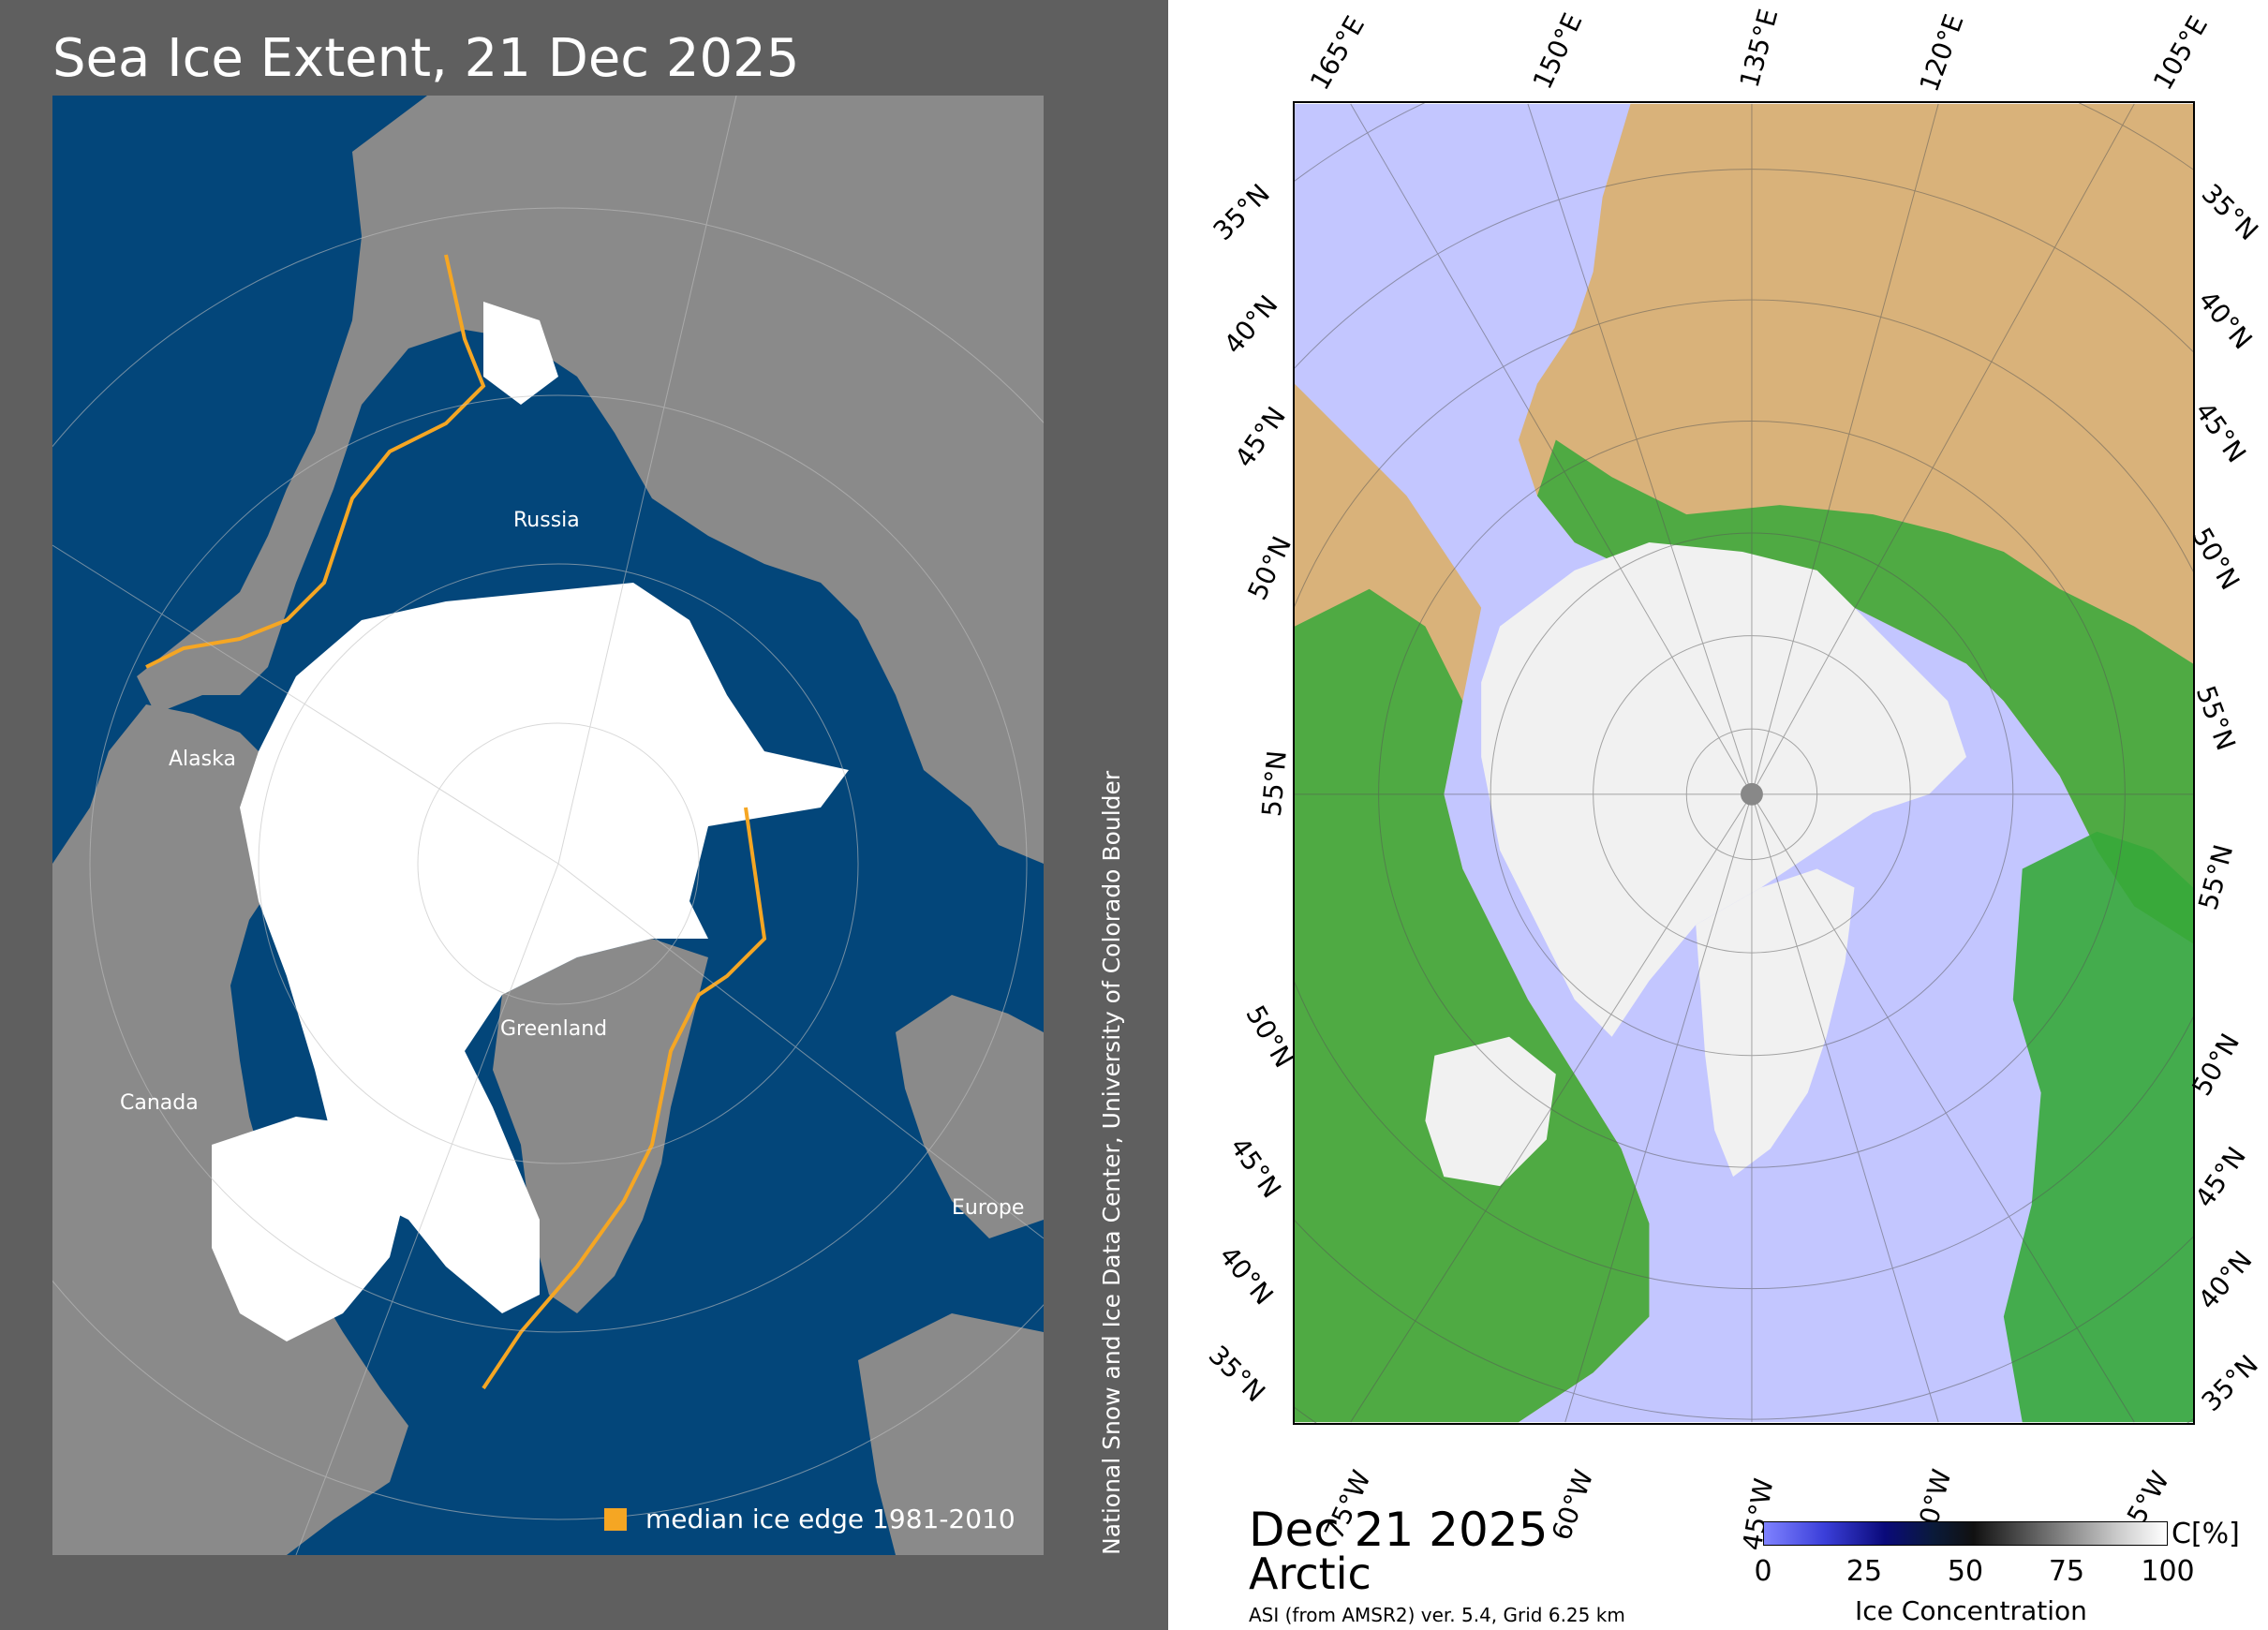 Image resolution: width=2268 pixels, height=1630 pixels. What do you see at coordinates (159, 1103) in the screenshot?
I see `region-label-canada: Canada` at bounding box center [159, 1103].